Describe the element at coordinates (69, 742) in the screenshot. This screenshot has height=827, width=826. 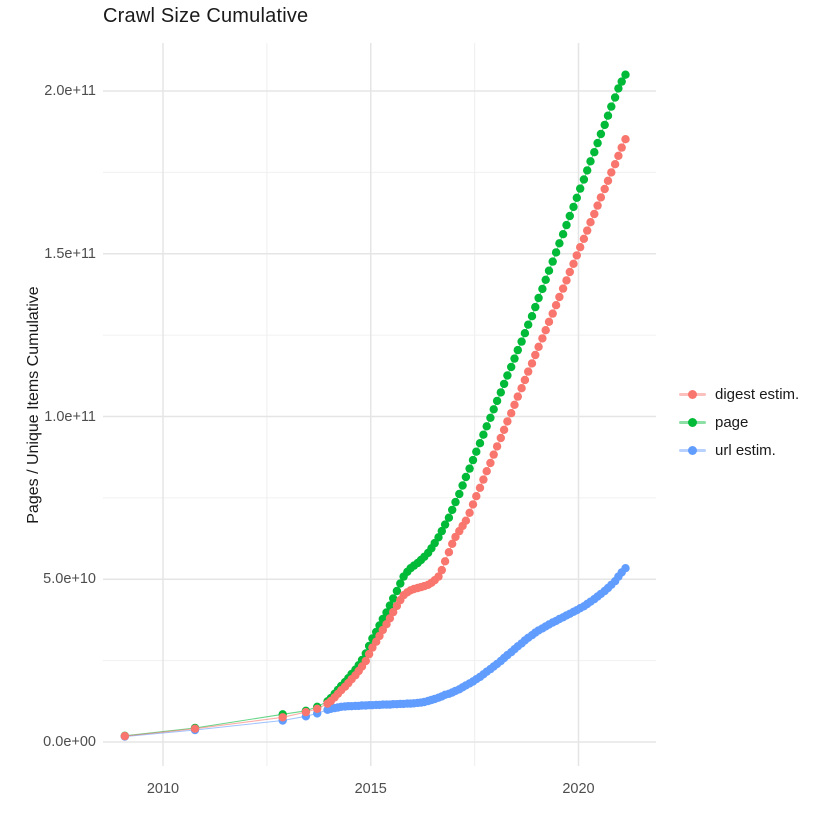
I see `y-tick-label: 0.0e+00` at that location.